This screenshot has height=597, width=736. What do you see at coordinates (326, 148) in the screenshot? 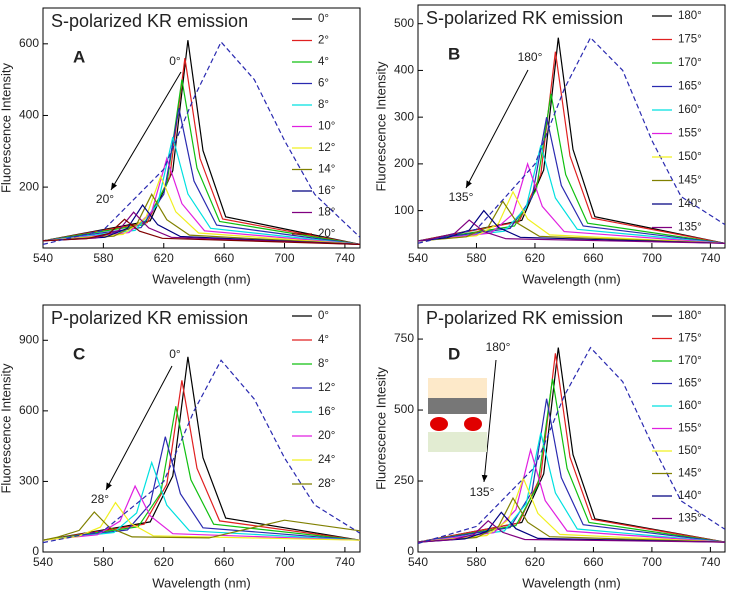
I see `legend-label: 12°` at bounding box center [326, 148].